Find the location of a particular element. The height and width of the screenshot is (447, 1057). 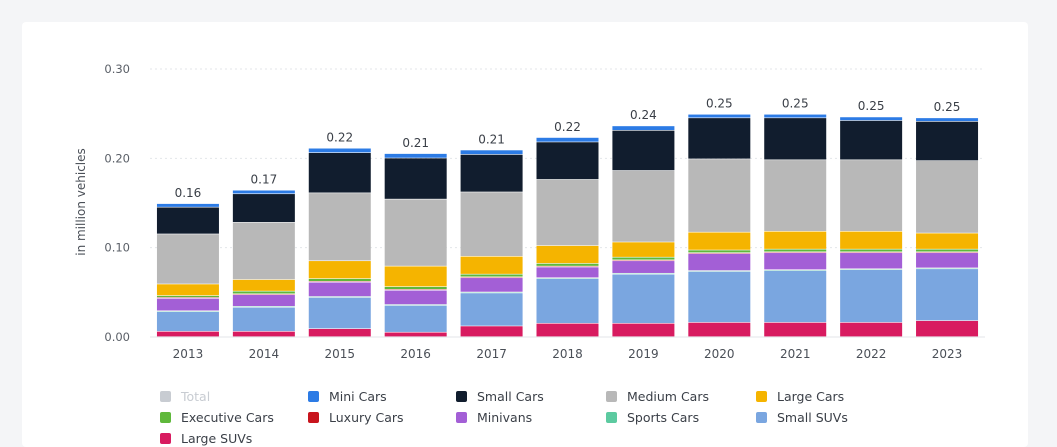

bar-segment-large-cars-2013 is located at coordinates (187, 290).